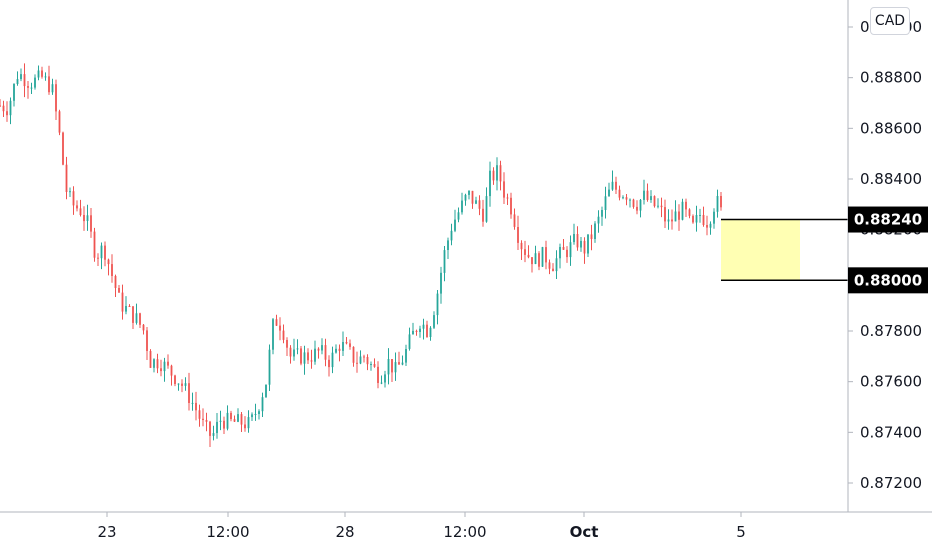 This screenshot has width=932, height=550. I want to click on x-tick-label: Oct, so click(584, 532).